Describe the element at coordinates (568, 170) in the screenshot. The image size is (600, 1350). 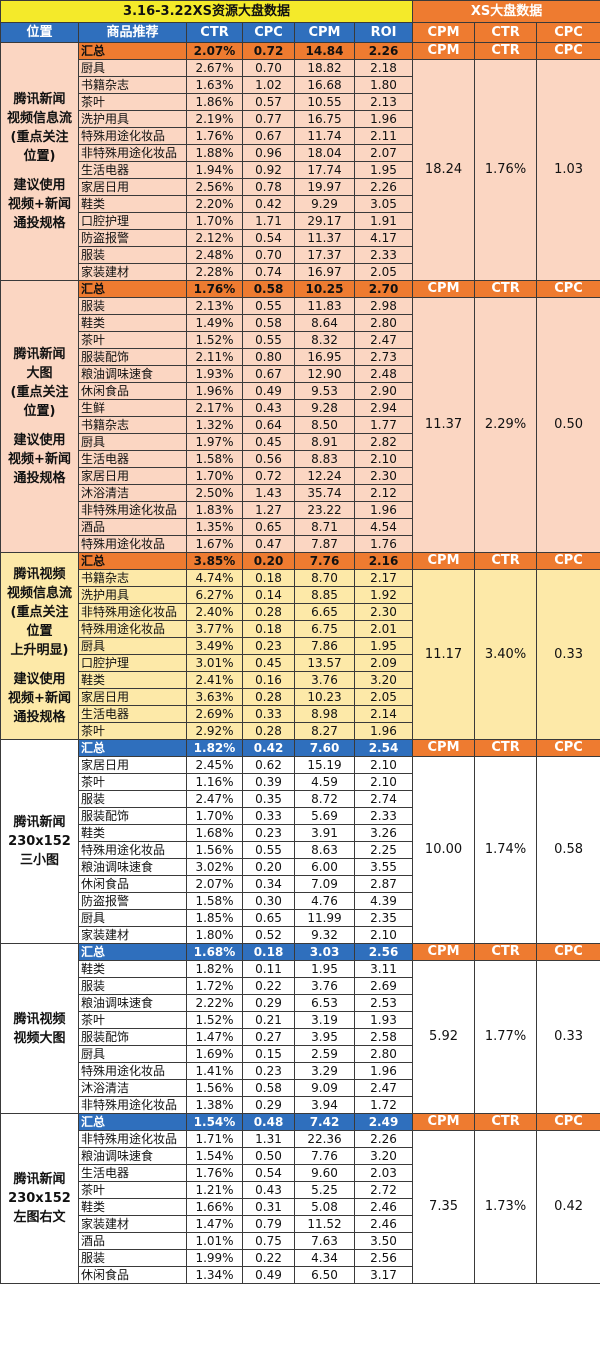
I see `market-cpc-value: 1.03` at that location.